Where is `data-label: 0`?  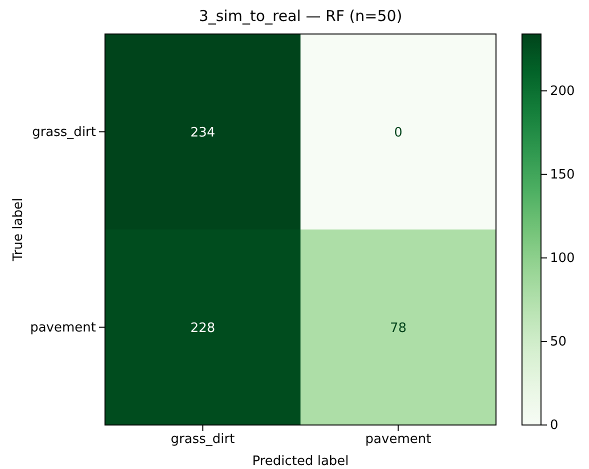
data-label: 0 is located at coordinates (398, 132).